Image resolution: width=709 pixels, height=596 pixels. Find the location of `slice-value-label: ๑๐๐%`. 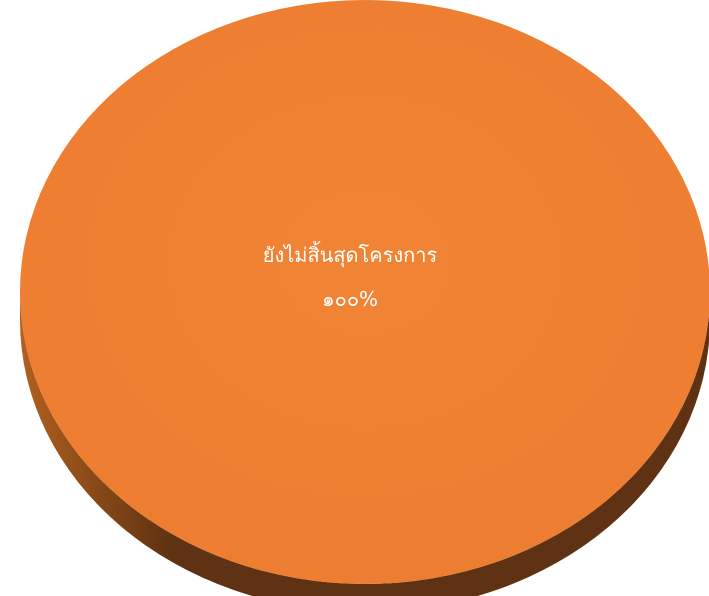

slice-value-label: ๑๐๐% is located at coordinates (350, 299).